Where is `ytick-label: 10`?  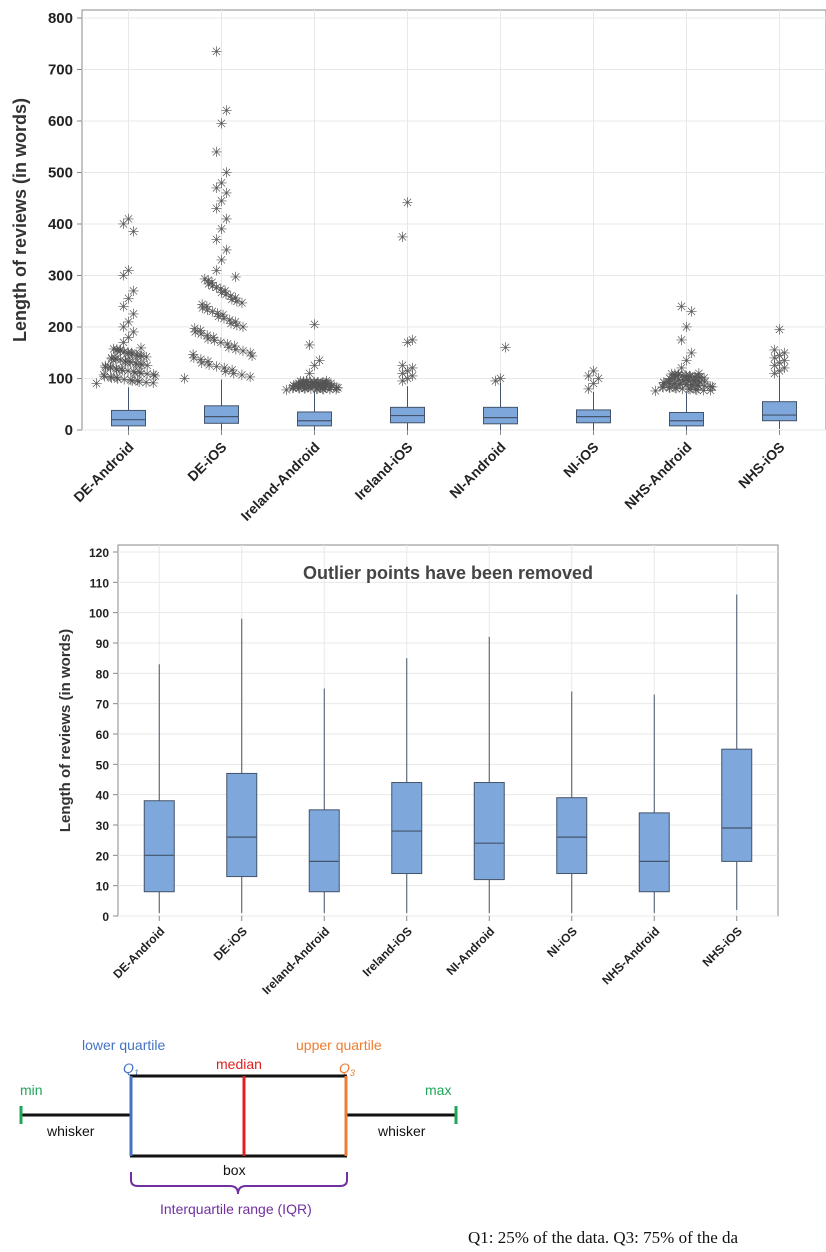
ytick-label: 10 is located at coordinates (103, 887).